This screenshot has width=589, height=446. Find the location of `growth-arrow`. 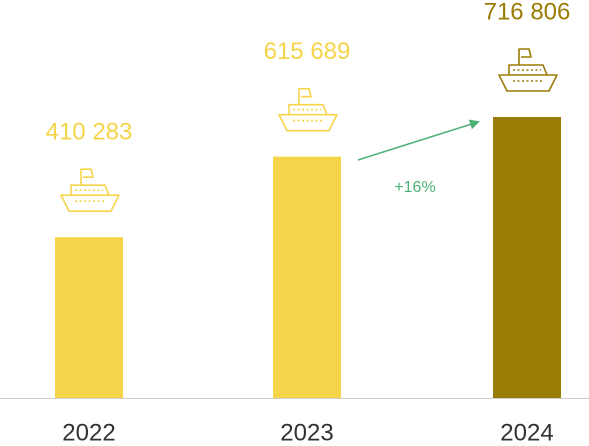

growth-arrow is located at coordinates (418, 140).